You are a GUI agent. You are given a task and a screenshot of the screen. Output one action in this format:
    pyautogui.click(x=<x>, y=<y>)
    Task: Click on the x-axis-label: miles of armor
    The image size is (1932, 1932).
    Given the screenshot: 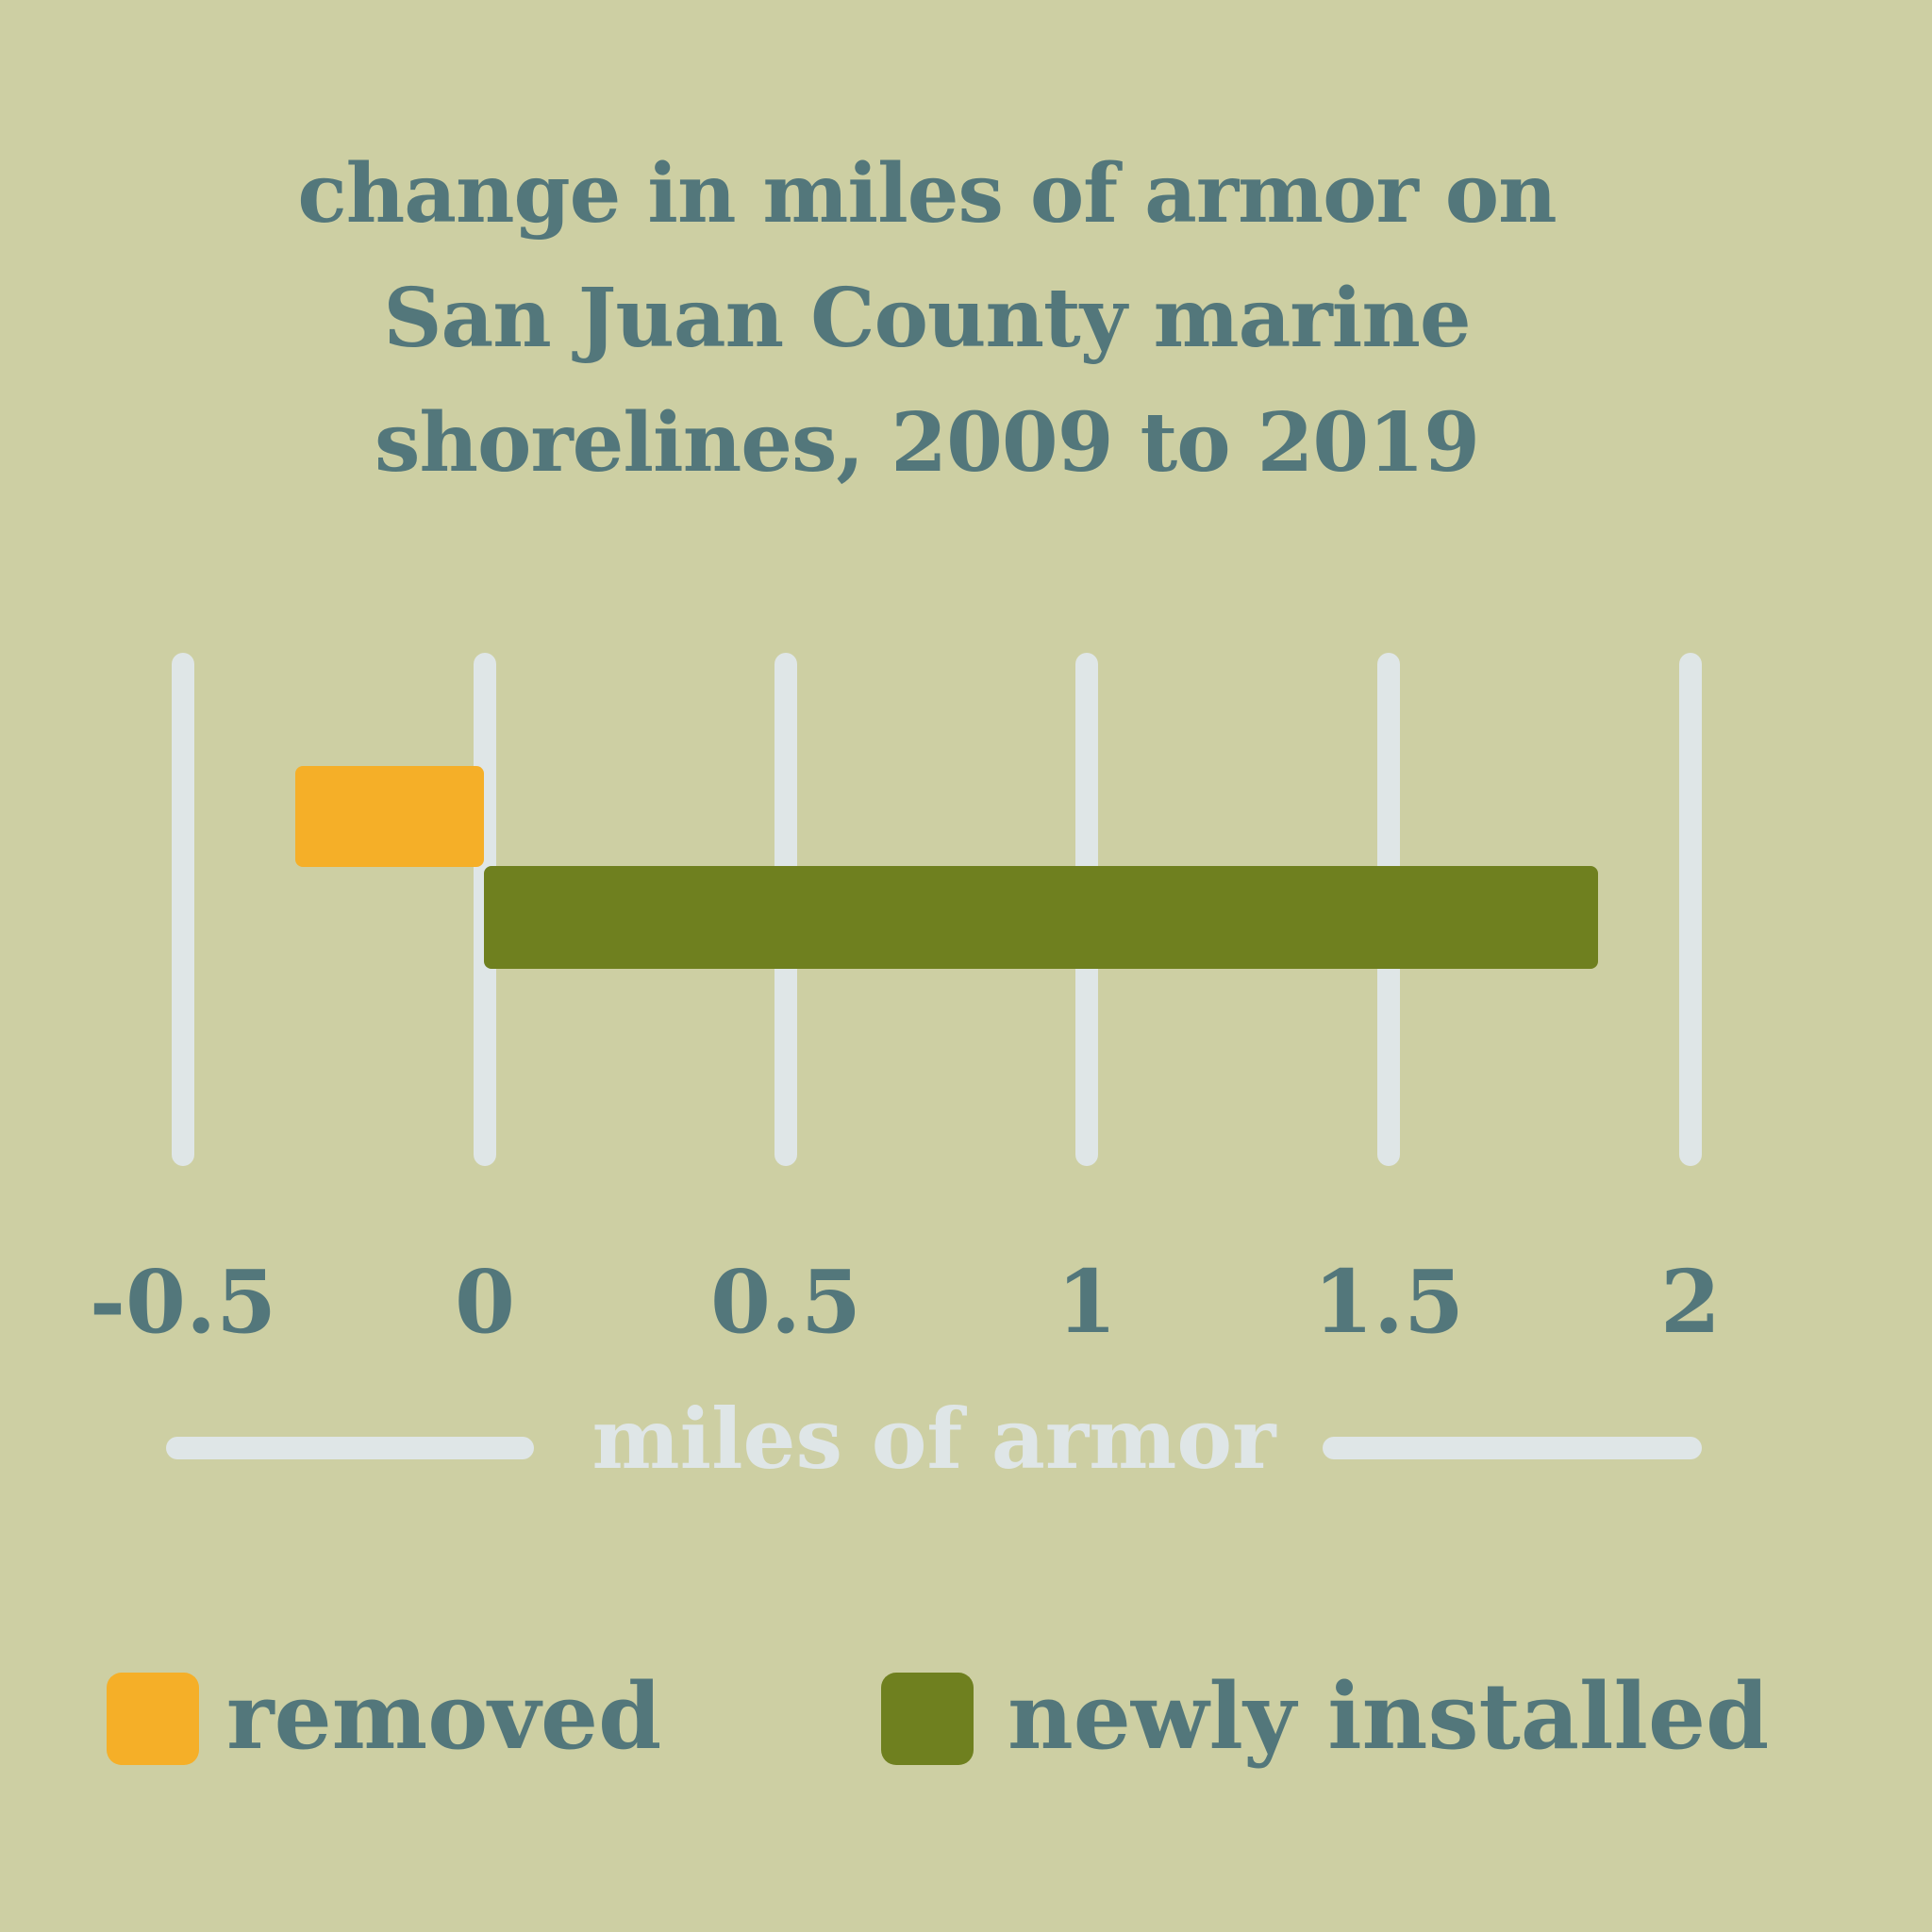 What is the action you would take?
    pyautogui.click(x=933, y=1439)
    